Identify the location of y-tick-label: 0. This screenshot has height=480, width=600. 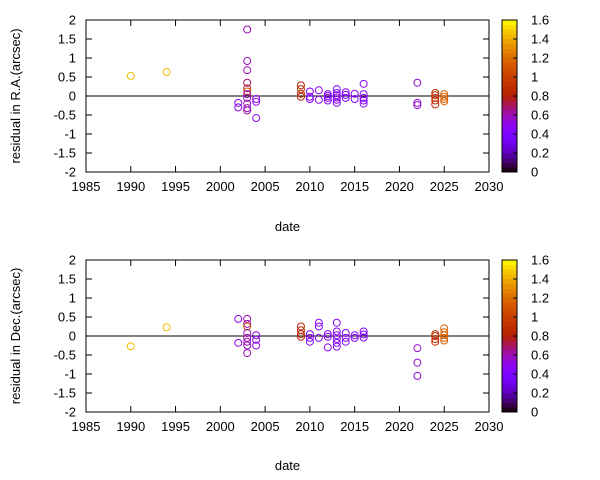
(72, 336).